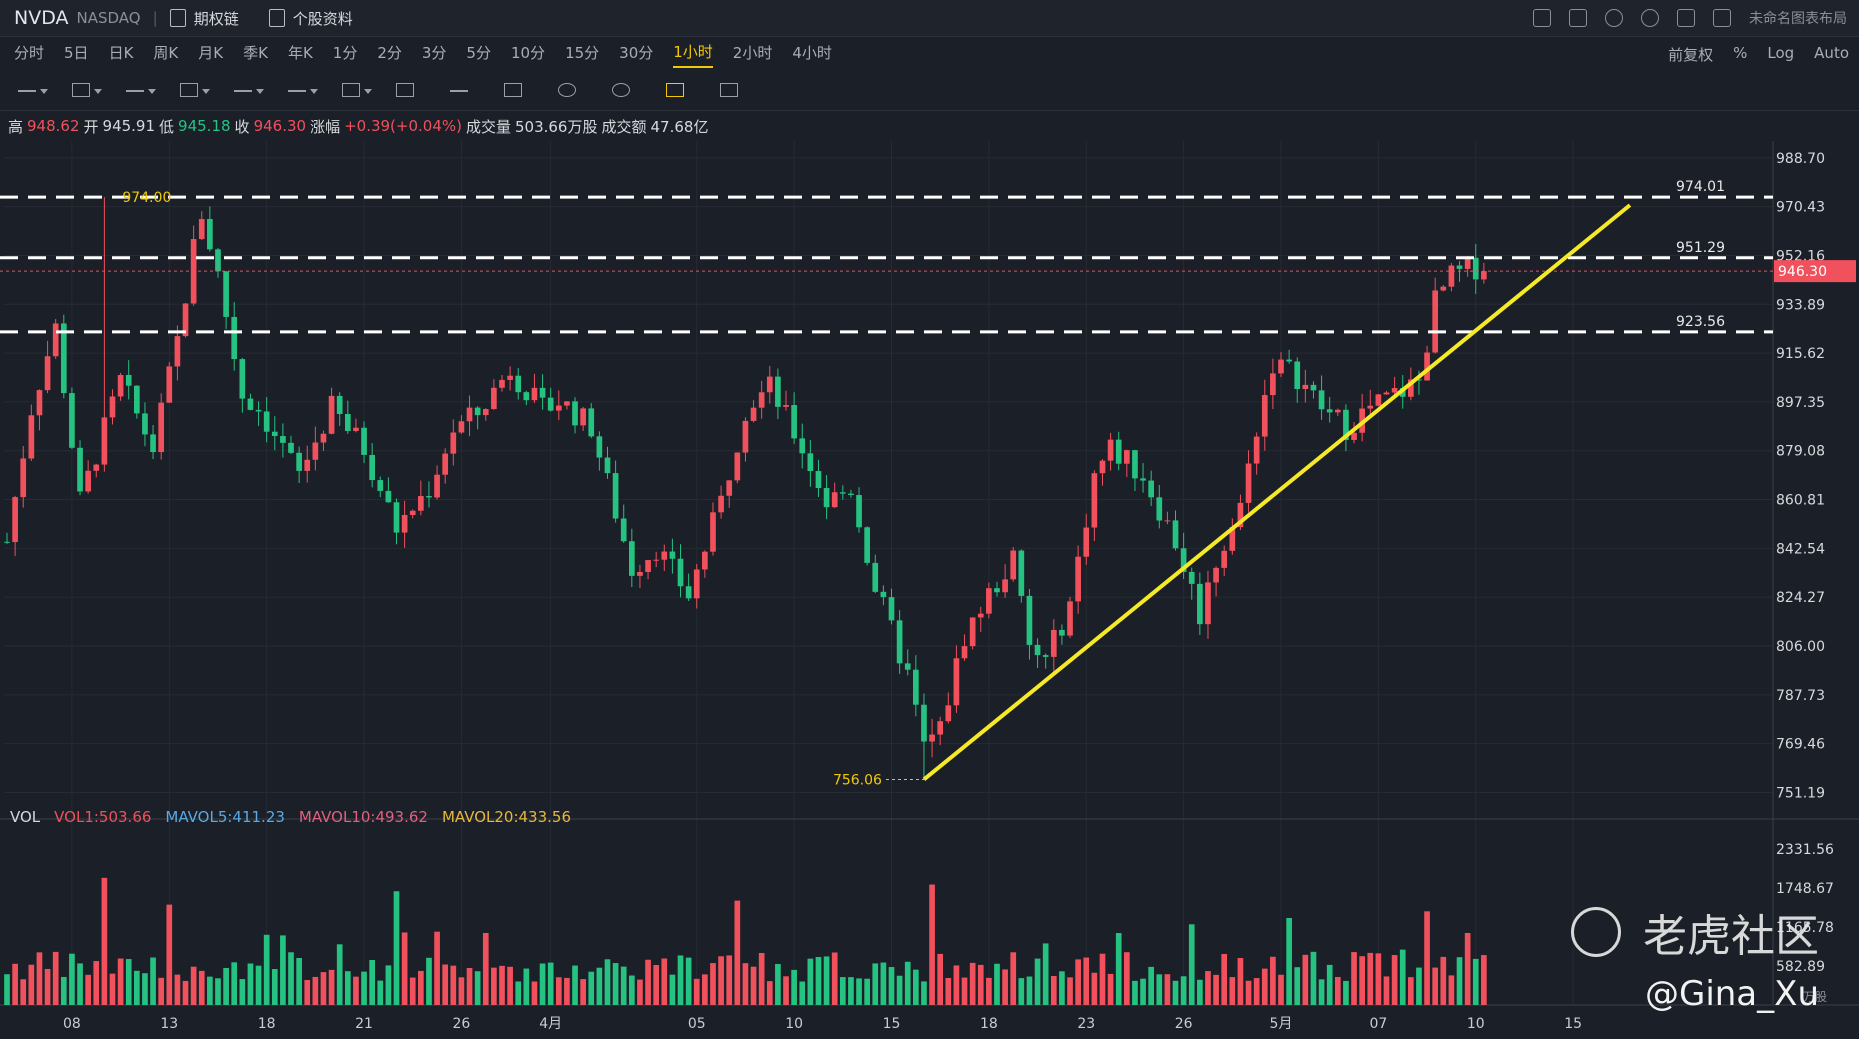 Image resolution: width=1859 pixels, height=1039 pixels. Describe the element at coordinates (517, 91) in the screenshot. I see `lock-tool-icon` at that location.